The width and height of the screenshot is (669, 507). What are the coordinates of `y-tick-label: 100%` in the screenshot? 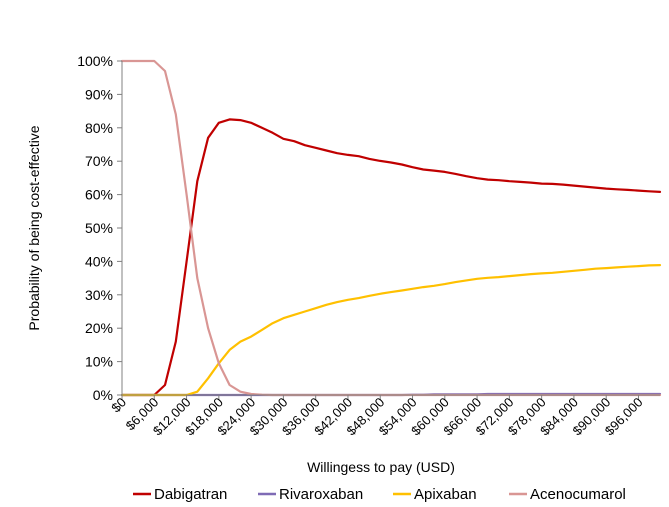 It's located at (95, 61).